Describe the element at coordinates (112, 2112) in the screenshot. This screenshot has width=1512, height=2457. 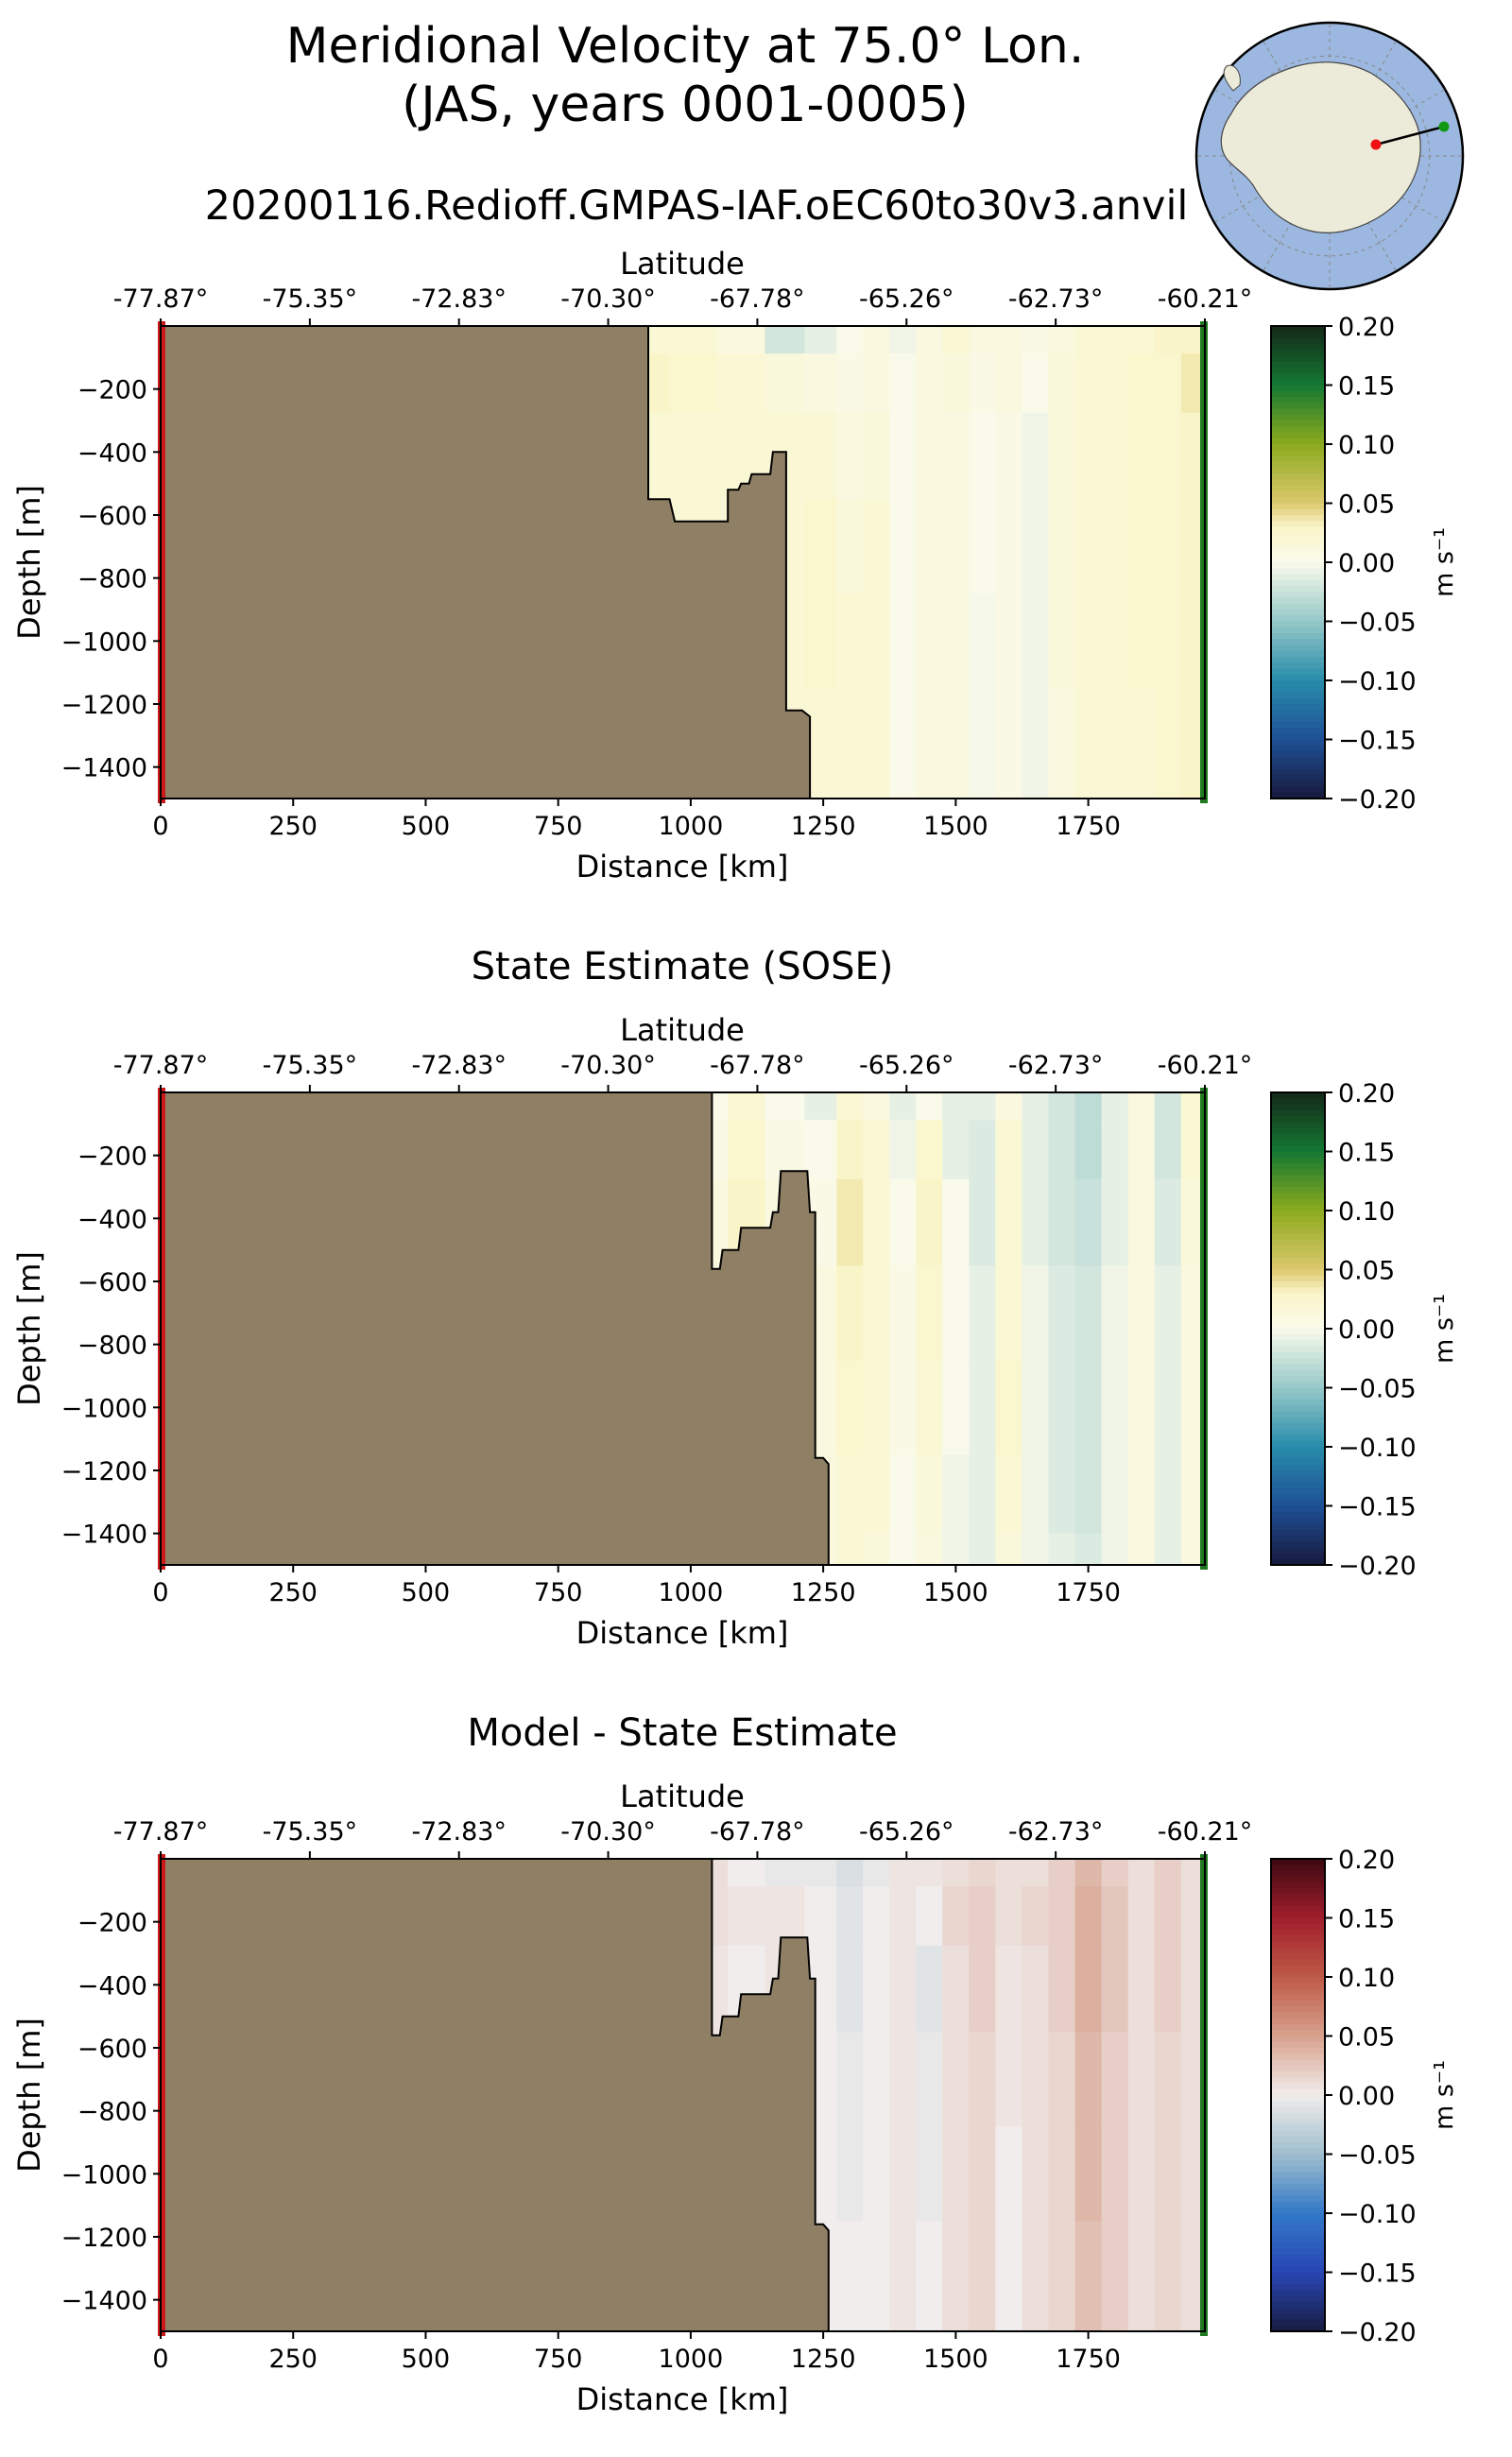
I see `y-tick-label: −800` at that location.